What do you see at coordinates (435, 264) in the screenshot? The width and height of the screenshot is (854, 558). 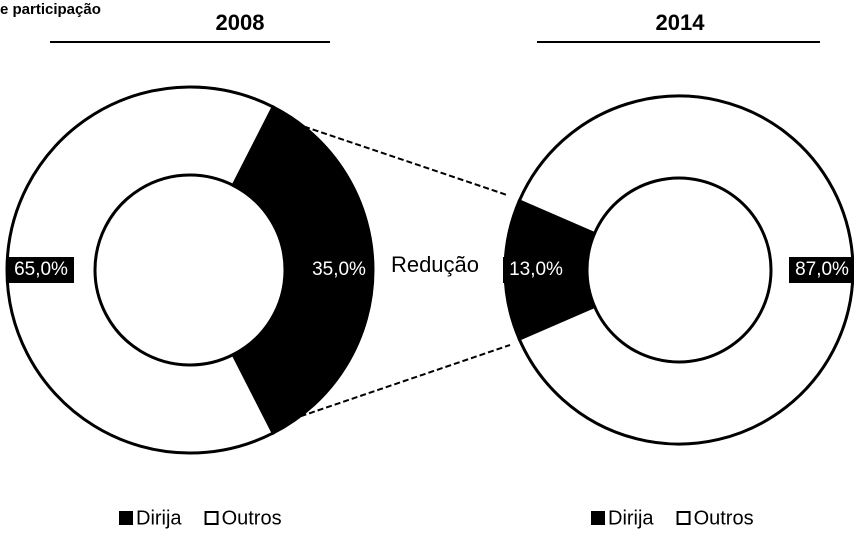 I see `annotation: Redução` at bounding box center [435, 264].